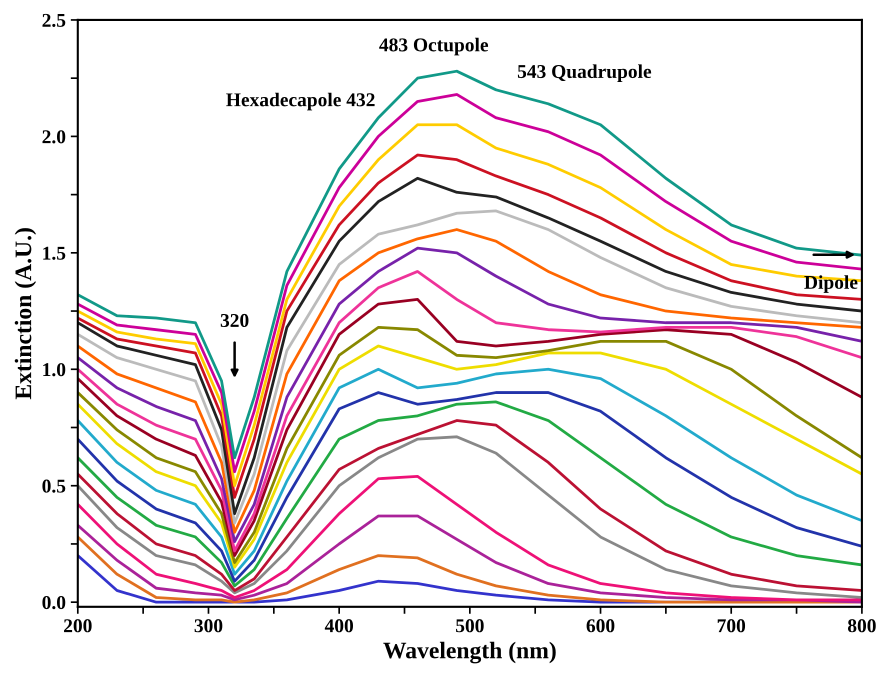 The height and width of the screenshot is (688, 884). I want to click on y-tick-label: 1.5, so click(54, 253).